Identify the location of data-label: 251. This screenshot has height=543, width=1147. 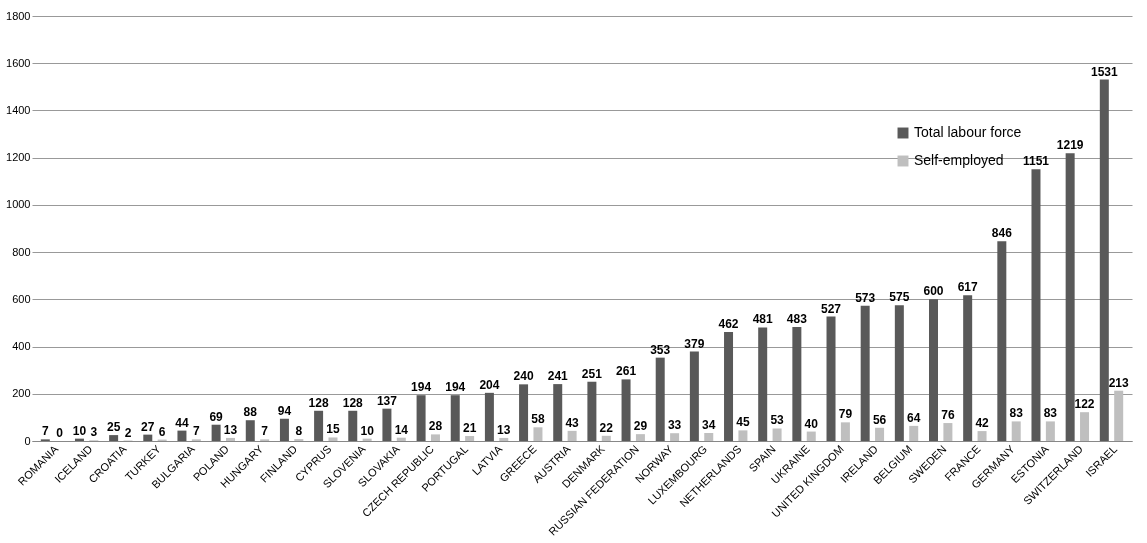
(592, 373).